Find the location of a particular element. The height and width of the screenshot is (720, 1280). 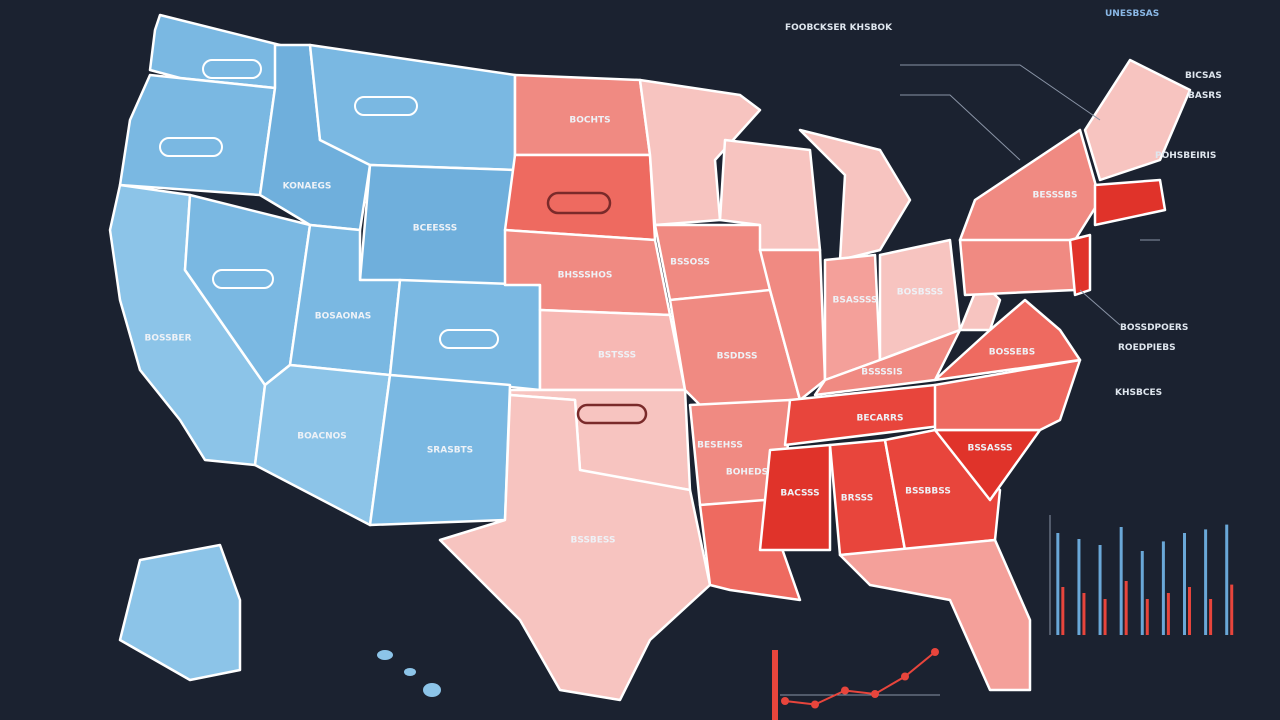

annotation: KHSBCES is located at coordinates (1138, 393).